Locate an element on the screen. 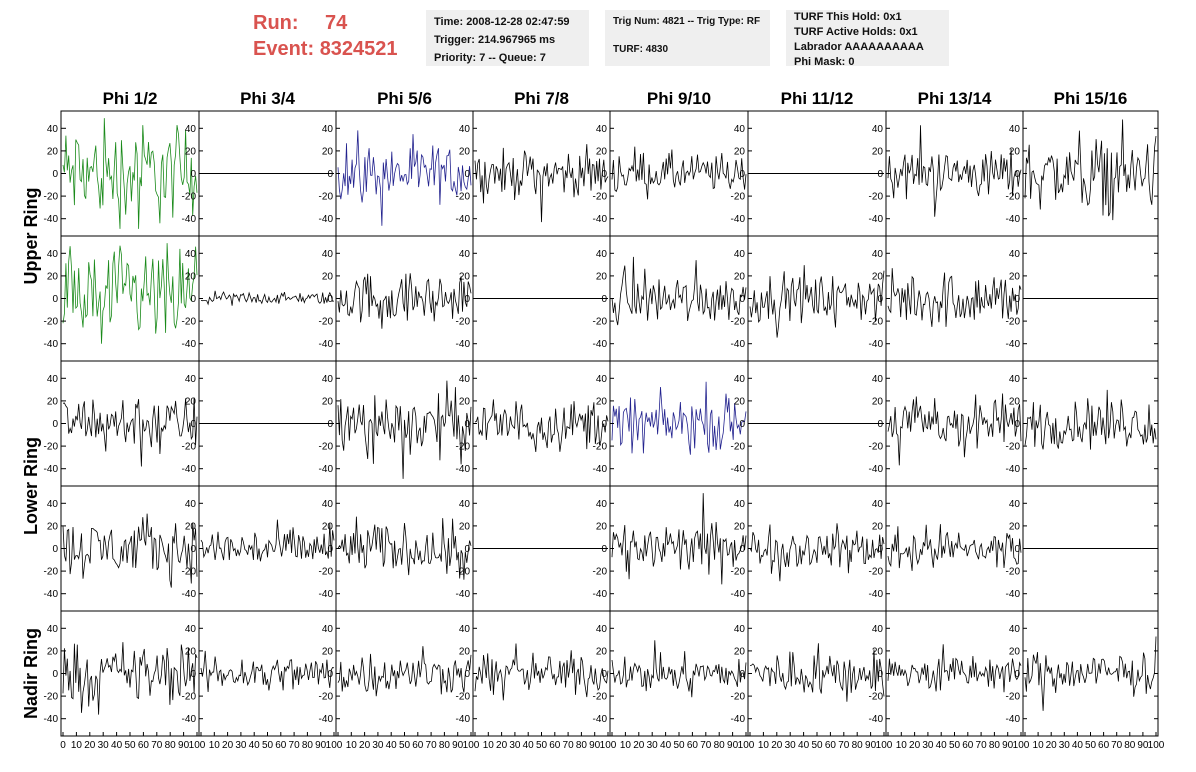 Image resolution: width=1196 pixels, height=772 pixels. phi-column-title: Phi 15/16 is located at coordinates (1091, 98).